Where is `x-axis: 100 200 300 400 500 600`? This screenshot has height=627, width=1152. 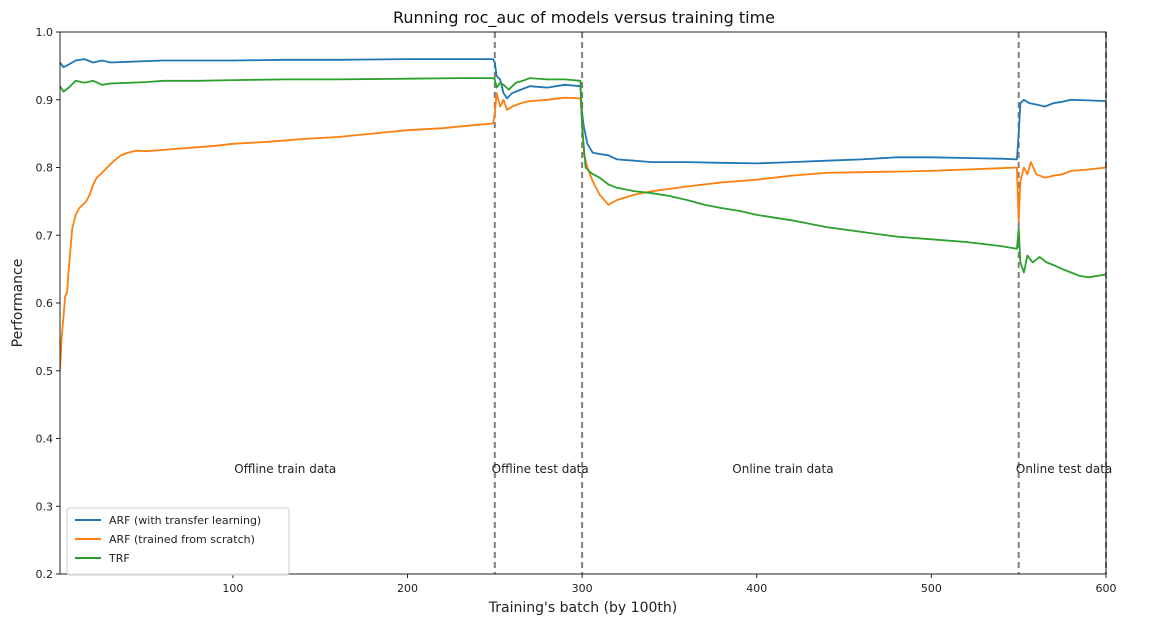
x-axis: 100 200 300 400 500 600 is located at coordinates (669, 584).